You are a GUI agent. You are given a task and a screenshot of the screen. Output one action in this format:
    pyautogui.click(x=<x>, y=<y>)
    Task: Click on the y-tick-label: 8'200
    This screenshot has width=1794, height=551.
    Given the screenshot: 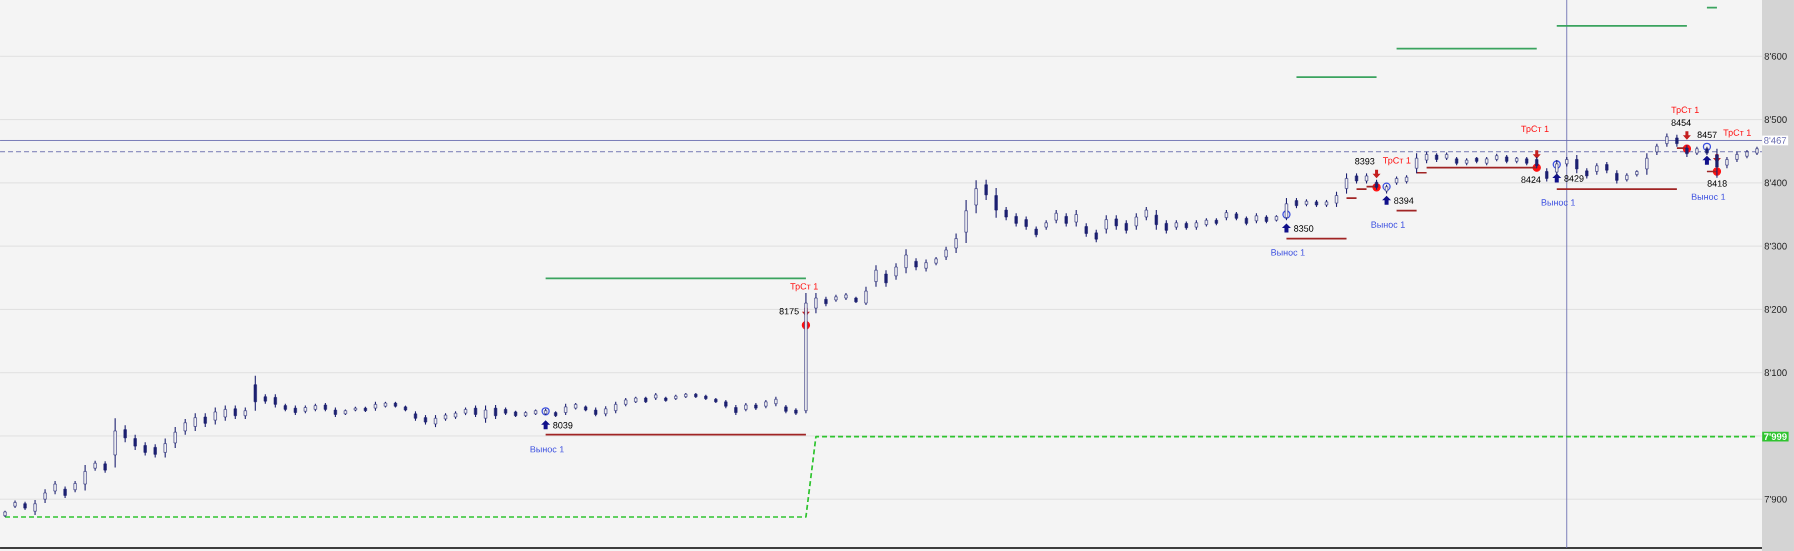 What is the action you would take?
    pyautogui.click(x=1775, y=309)
    